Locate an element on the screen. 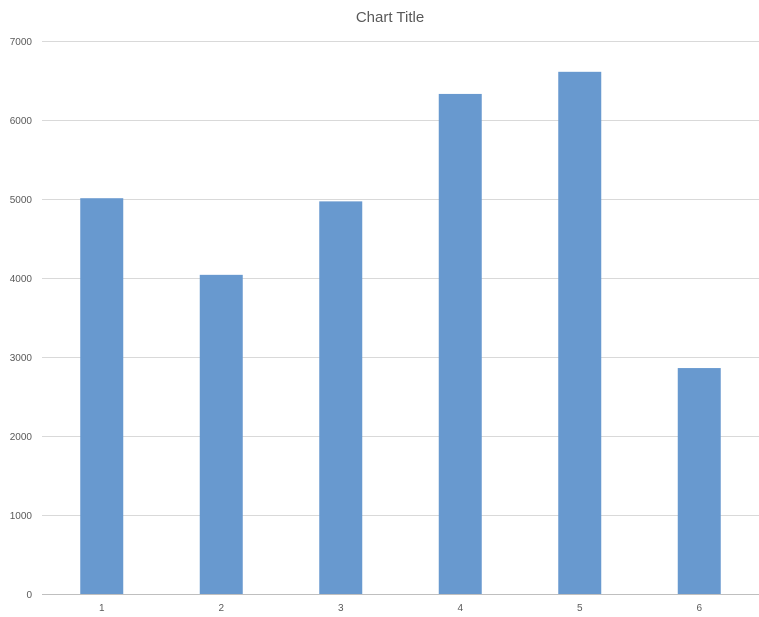 The height and width of the screenshot is (617, 759). y-tick-label: 2000 is located at coordinates (21, 437).